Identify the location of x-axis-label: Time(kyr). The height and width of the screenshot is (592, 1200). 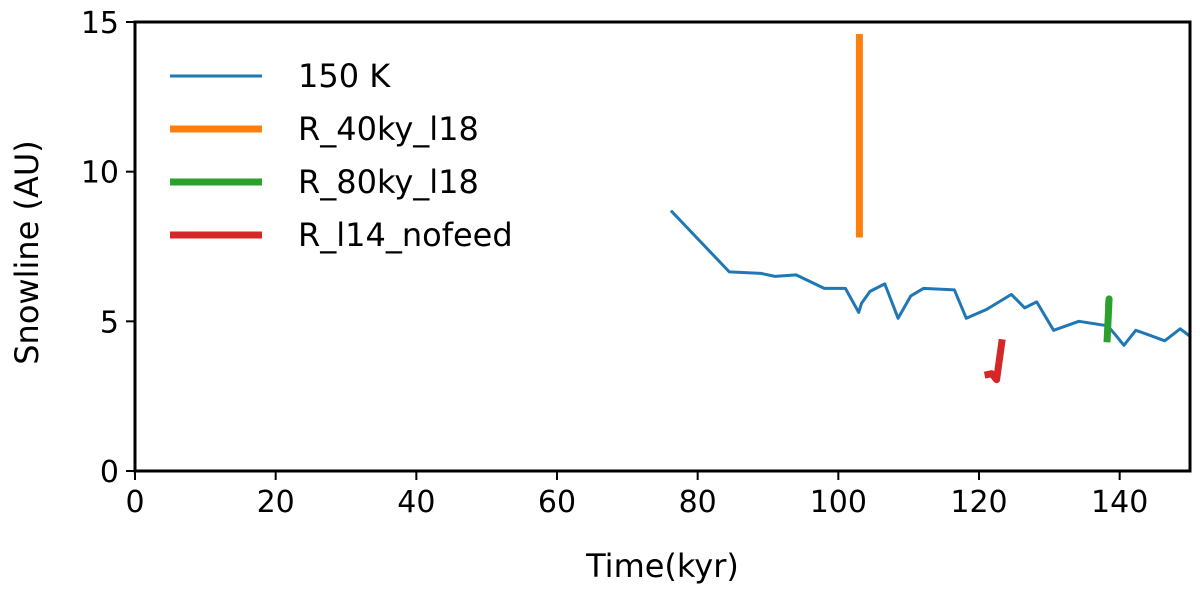
(662, 566).